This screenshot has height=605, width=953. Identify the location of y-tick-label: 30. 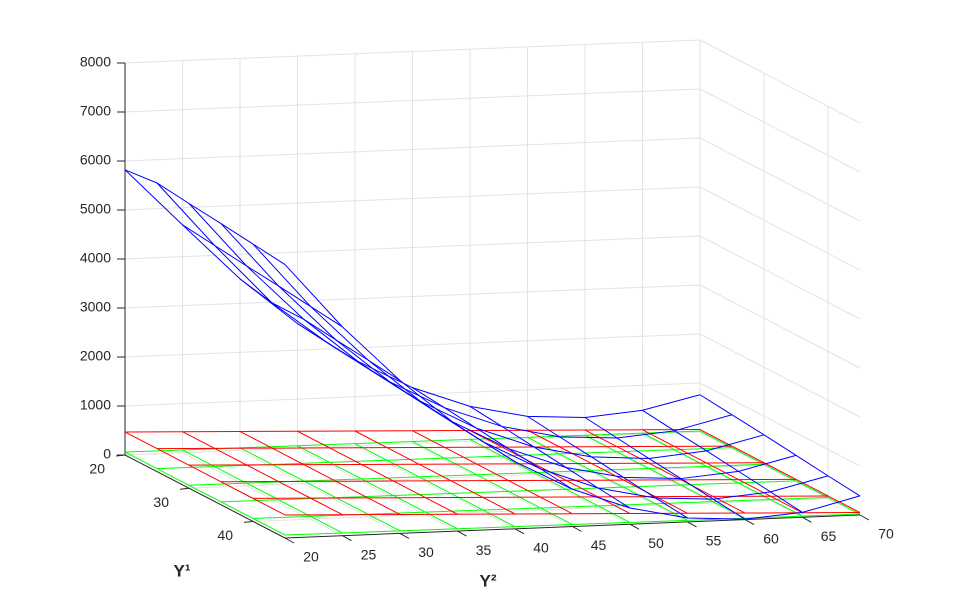
(161, 502).